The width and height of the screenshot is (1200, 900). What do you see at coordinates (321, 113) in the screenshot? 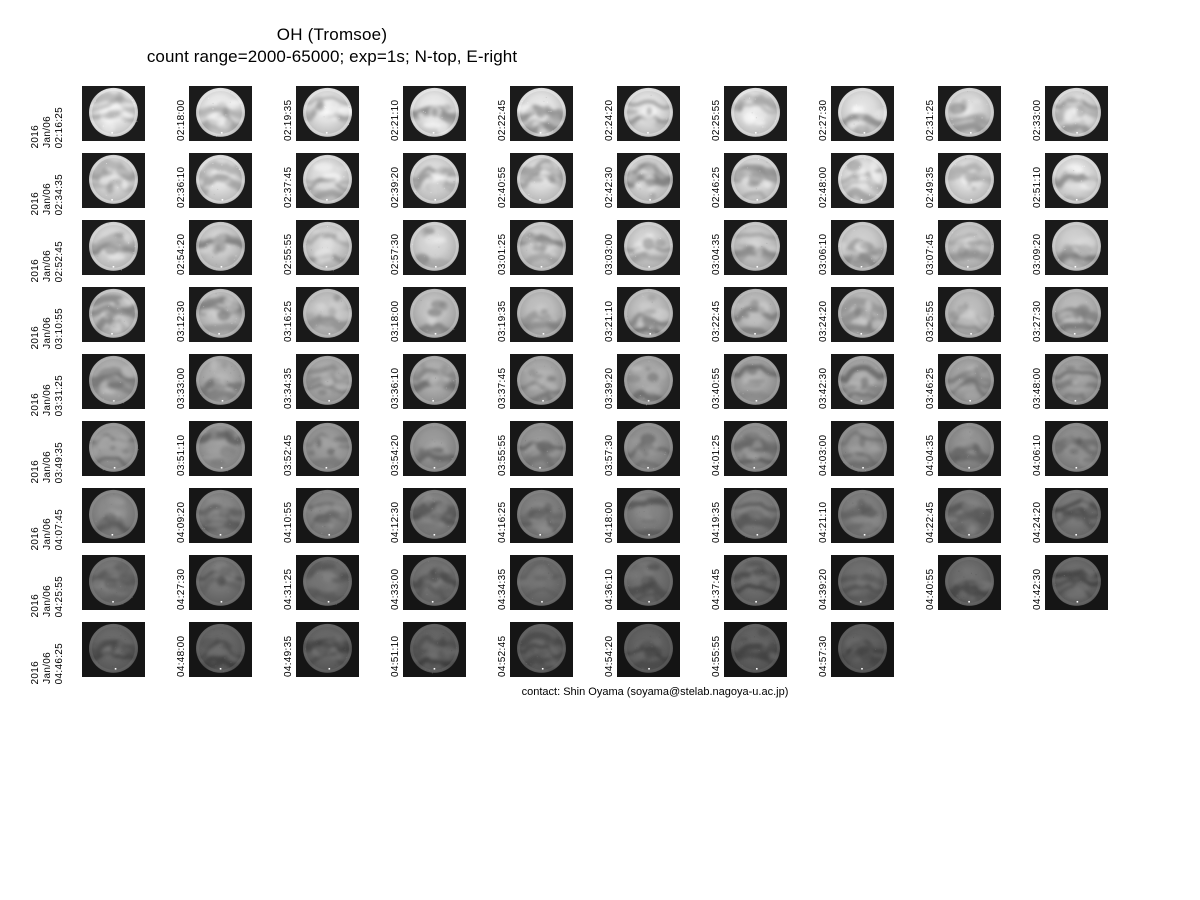
I see `airglow-image-cell: 02:19:35` at bounding box center [321, 113].